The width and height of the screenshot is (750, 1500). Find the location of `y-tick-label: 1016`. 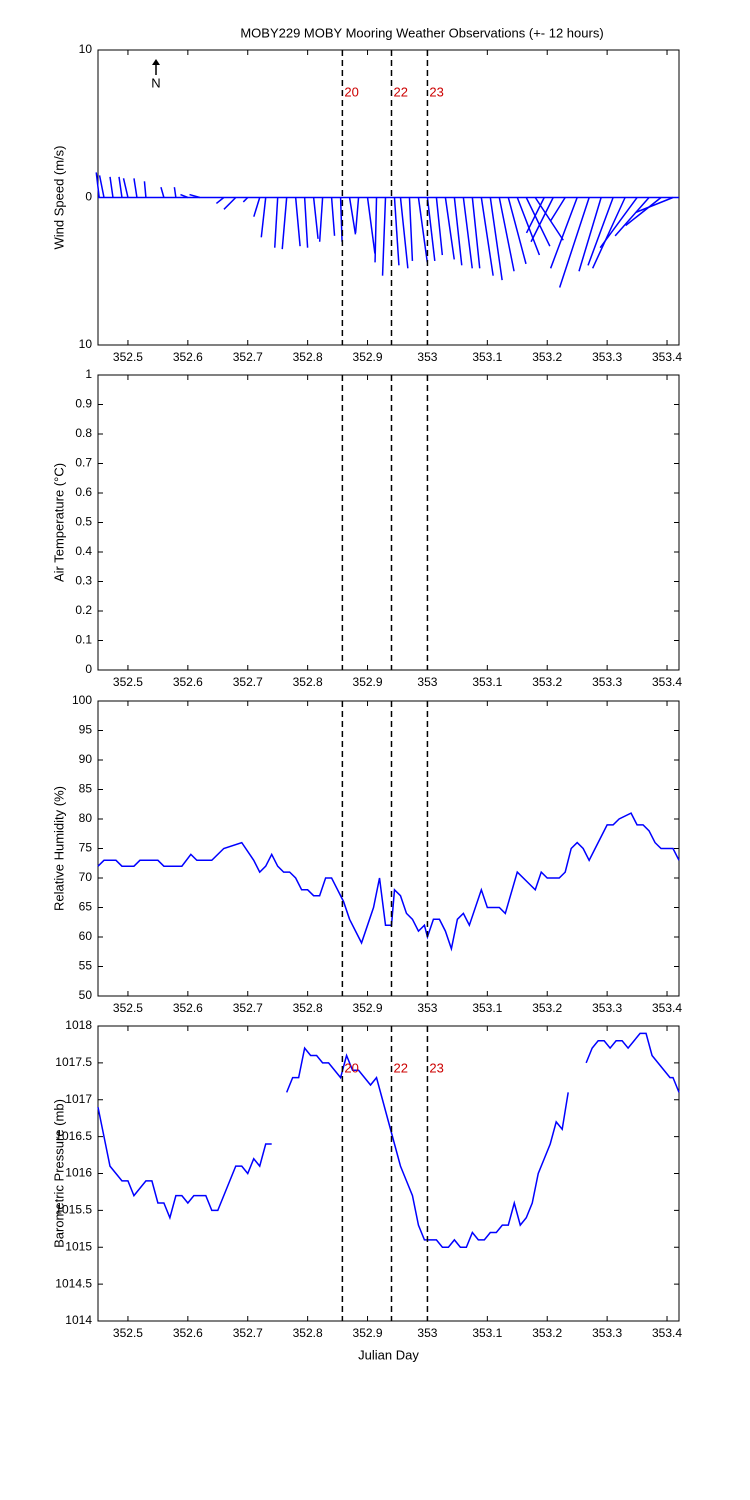

y-tick-label: 1016 is located at coordinates (78, 1173).